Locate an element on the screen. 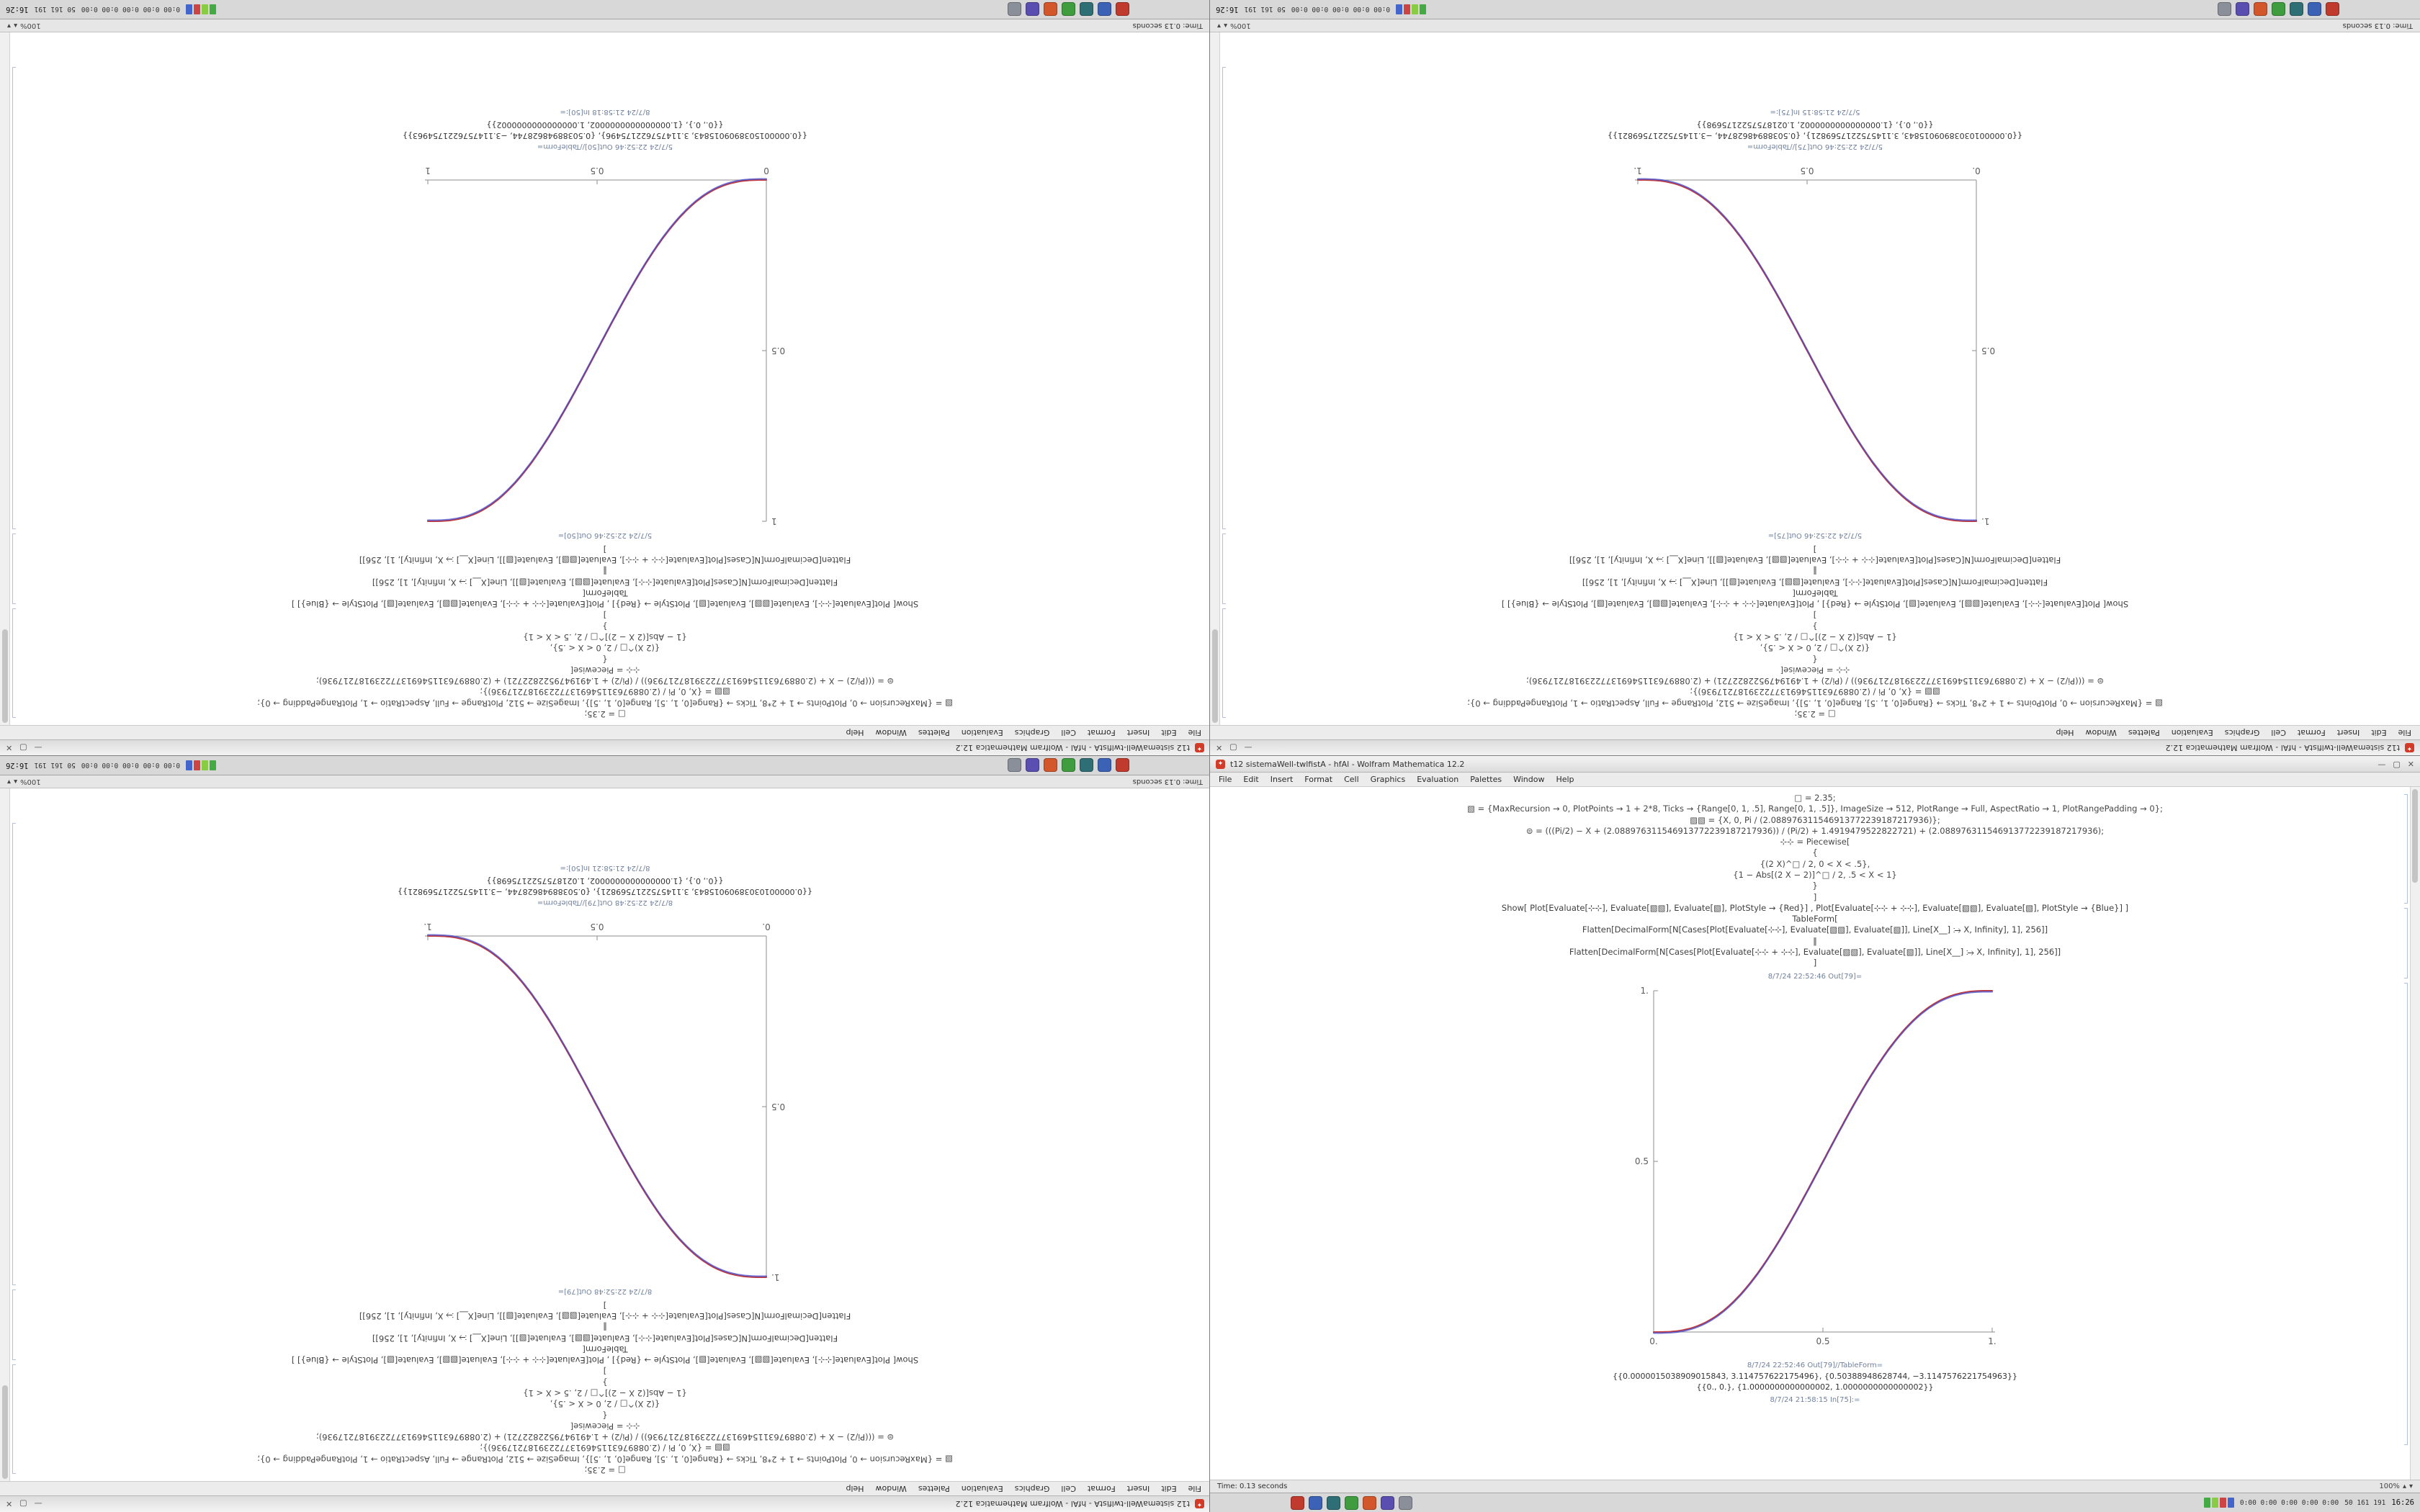 The width and height of the screenshot is (2420, 1512). code-line: {(2 X)^□ / 2, 0 < X < .5}, is located at coordinates (1815, 648).